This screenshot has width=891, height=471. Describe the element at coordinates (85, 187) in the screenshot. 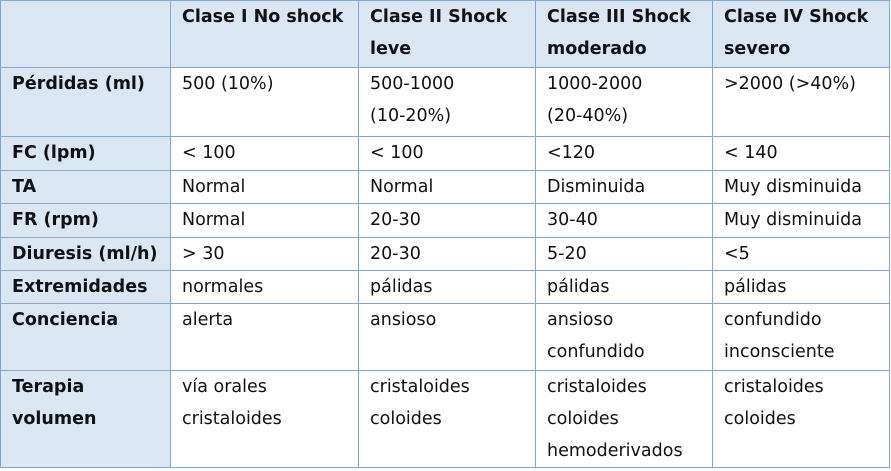

I see `row-label-ta: TA` at that location.